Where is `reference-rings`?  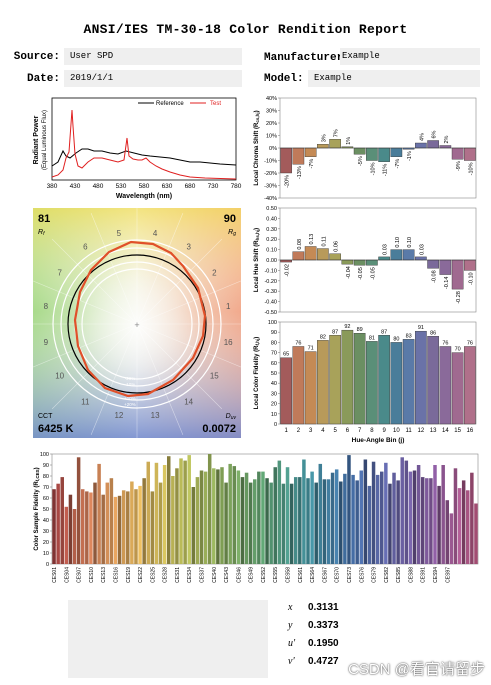
reference-rings is located at coordinates (137, 324).